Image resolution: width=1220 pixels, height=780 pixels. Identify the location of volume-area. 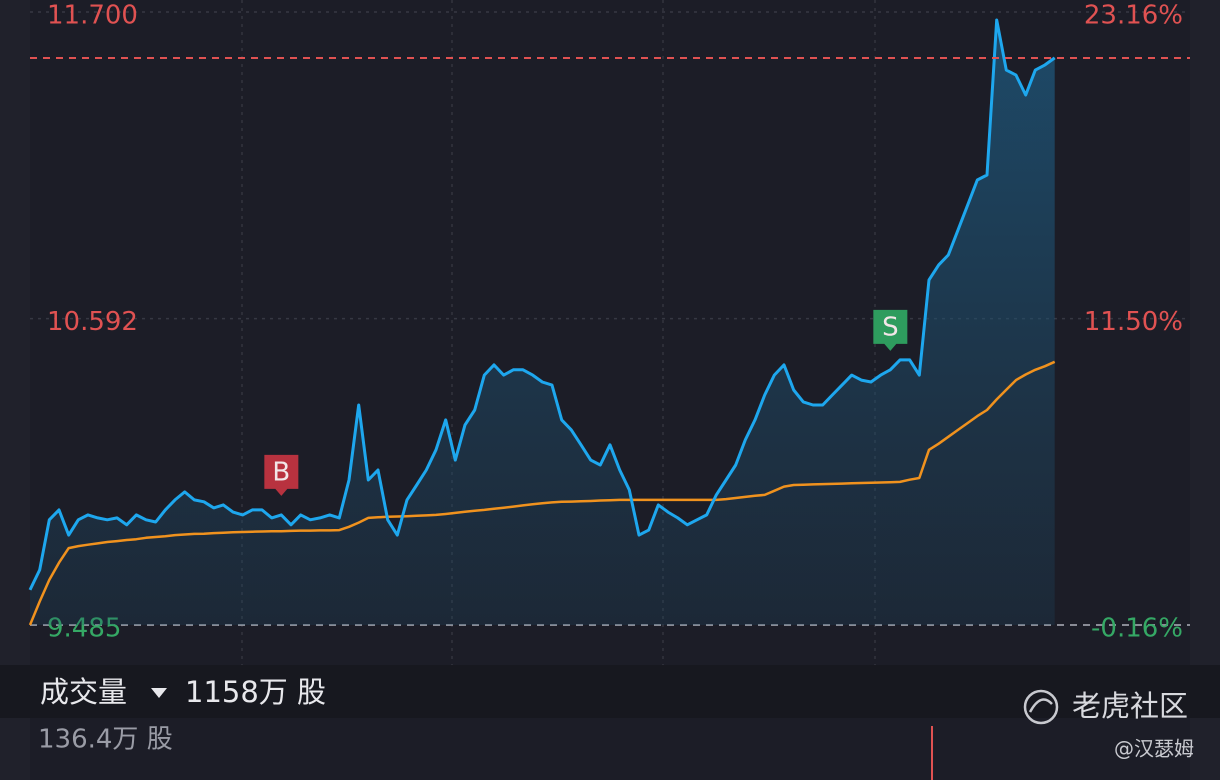
(610, 749).